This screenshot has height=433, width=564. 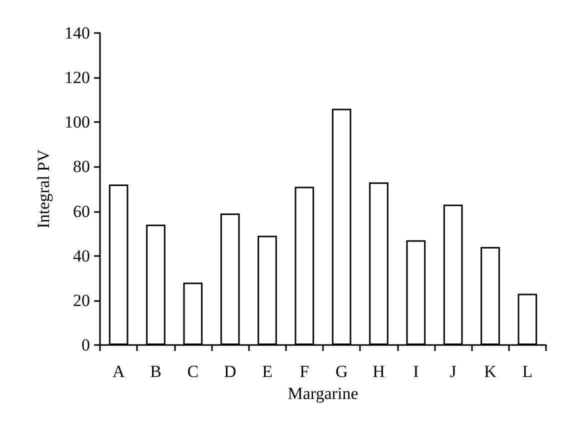 I want to click on y-tick-label: 100, so click(x=77, y=122).